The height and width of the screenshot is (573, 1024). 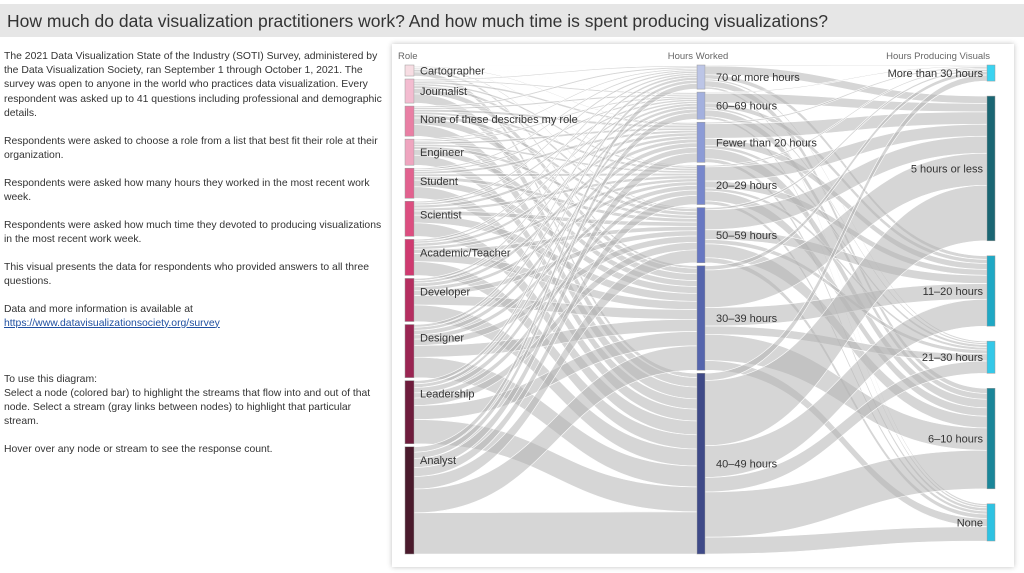 What do you see at coordinates (439, 182) in the screenshot?
I see `node-label: Student` at bounding box center [439, 182].